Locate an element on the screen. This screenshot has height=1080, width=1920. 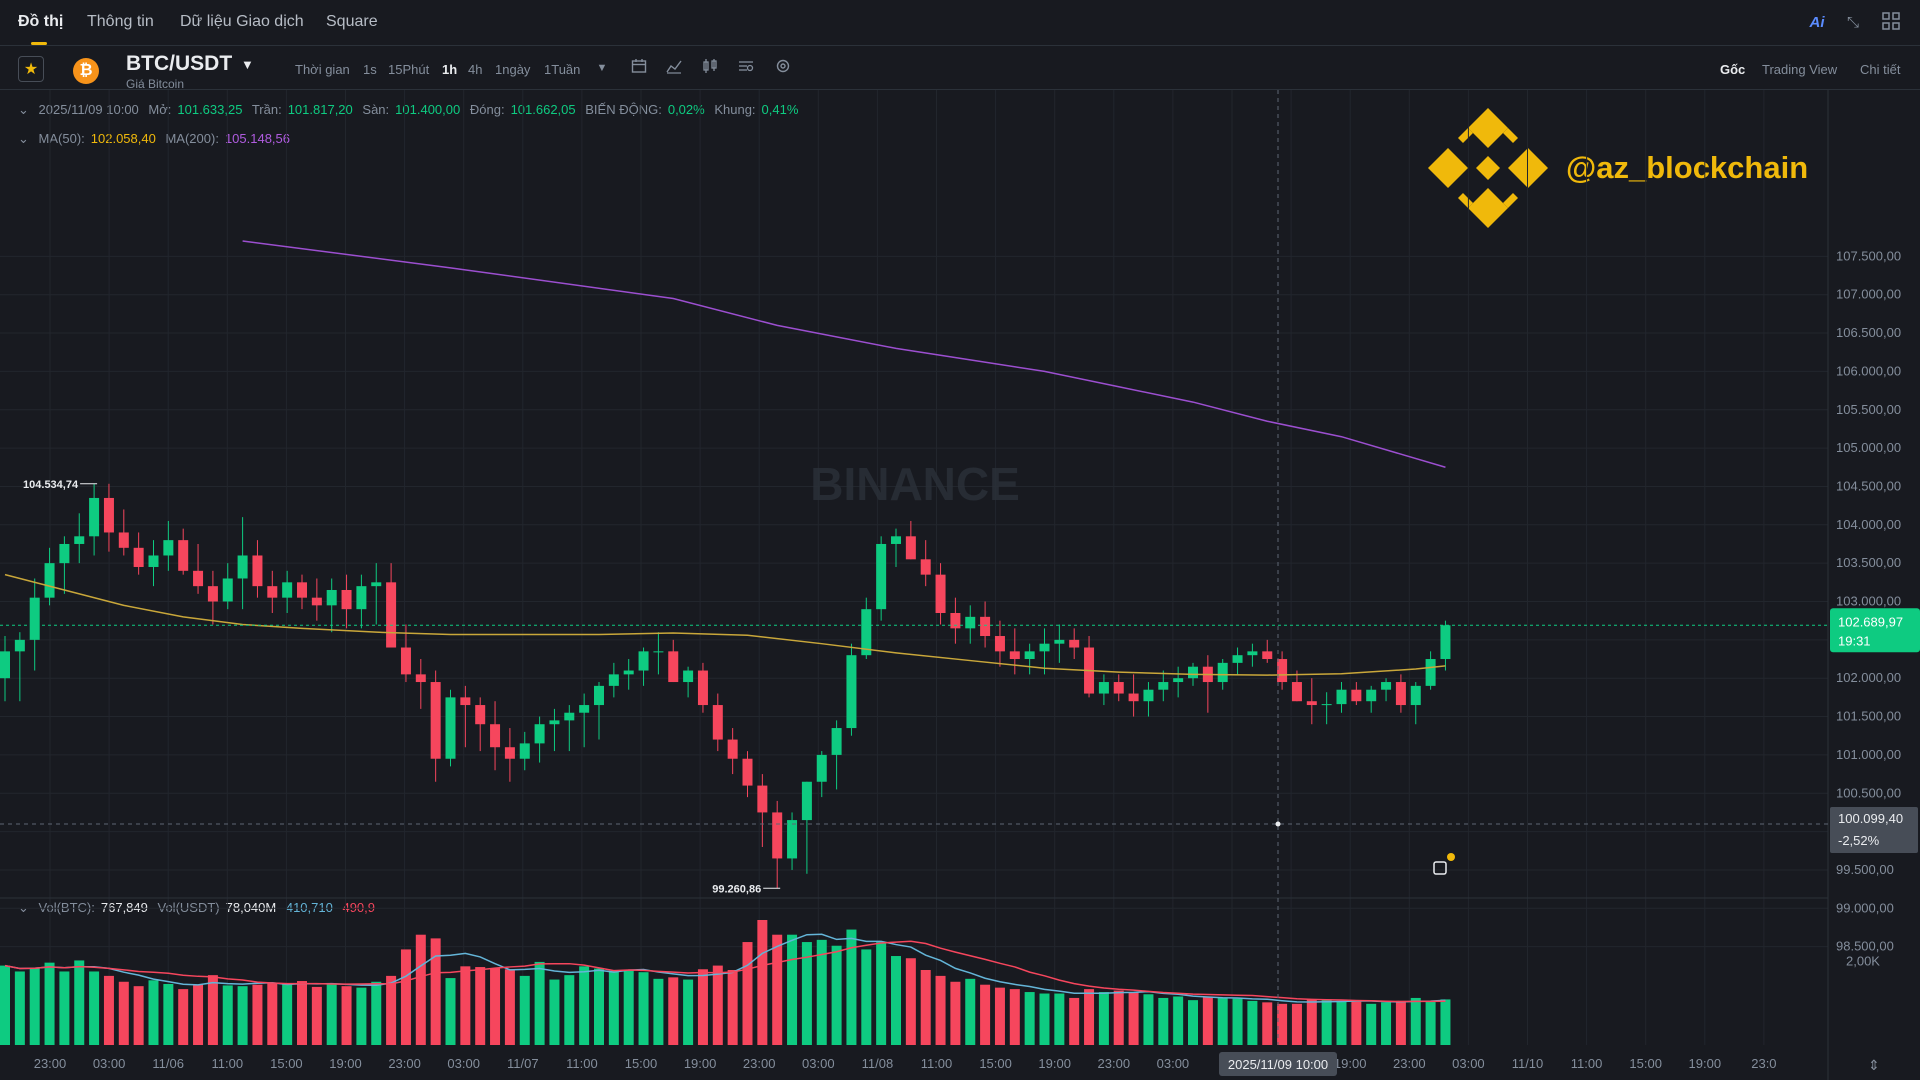
legend-collapse-icon: ⌄ is located at coordinates (23, 109).